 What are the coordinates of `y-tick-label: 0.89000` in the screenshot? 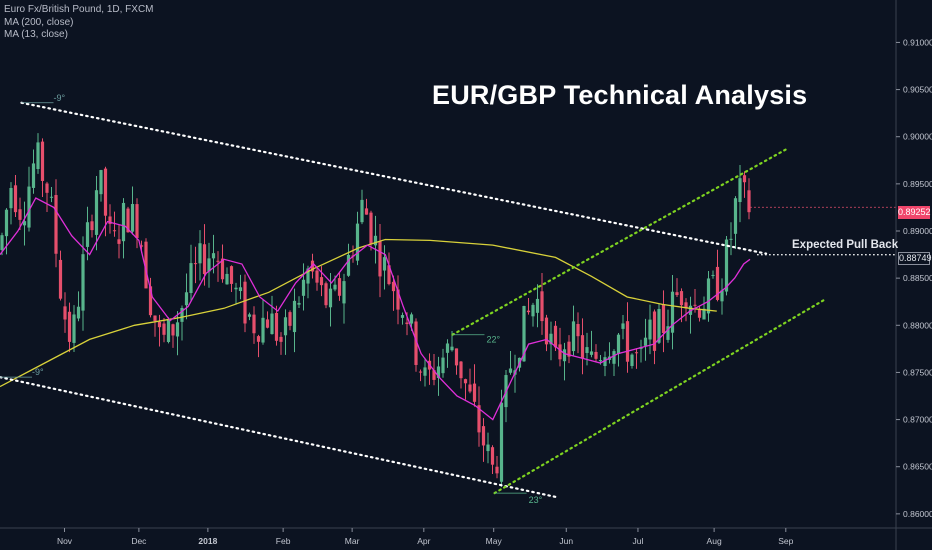 It's located at (917, 231).